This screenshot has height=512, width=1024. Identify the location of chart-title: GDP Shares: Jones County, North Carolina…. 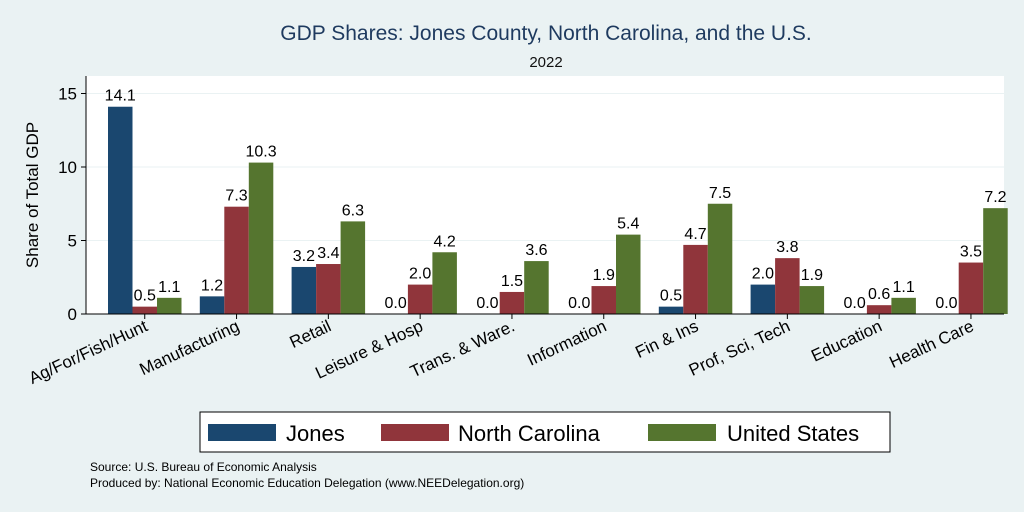
(546, 33).